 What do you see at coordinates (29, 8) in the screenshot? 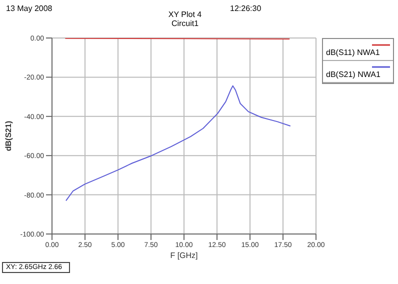
I see `text: 13 May 2008` at bounding box center [29, 8].